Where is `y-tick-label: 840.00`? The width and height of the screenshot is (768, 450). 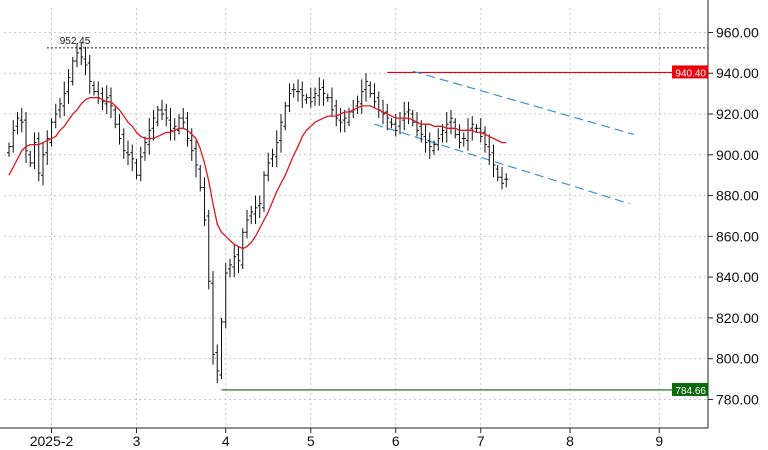 y-tick-label: 840.00 is located at coordinates (737, 277).